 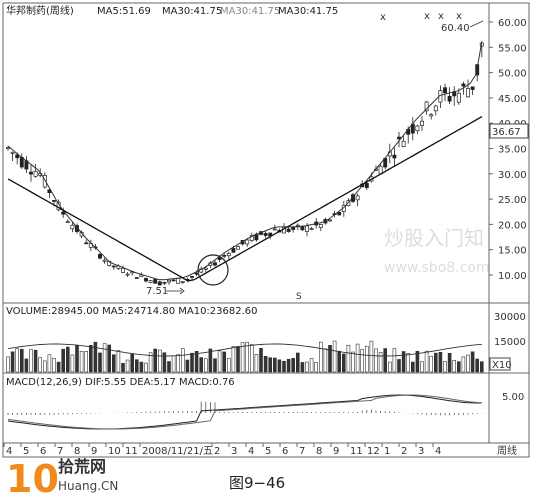 What do you see at coordinates (512, 175) in the screenshot?
I see `price-tick-label: 30.00` at bounding box center [512, 175].